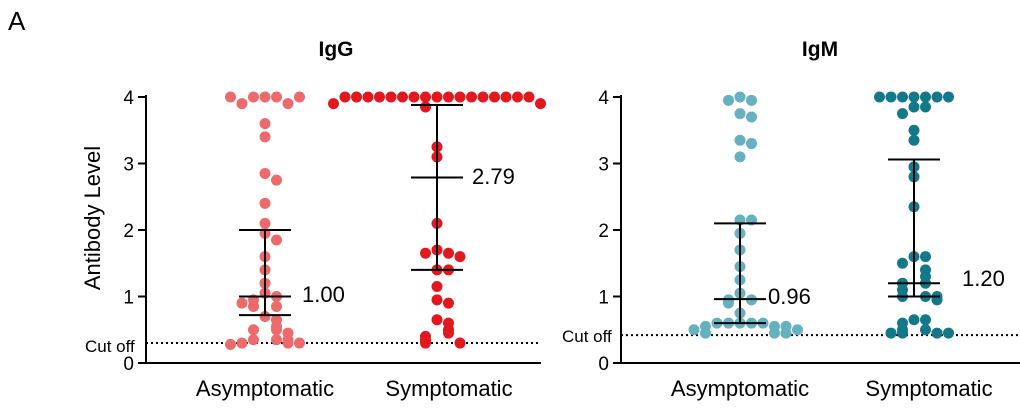  Describe the element at coordinates (983, 278) in the screenshot. I see `median-label-igm-symptomatic: 1.20` at that location.